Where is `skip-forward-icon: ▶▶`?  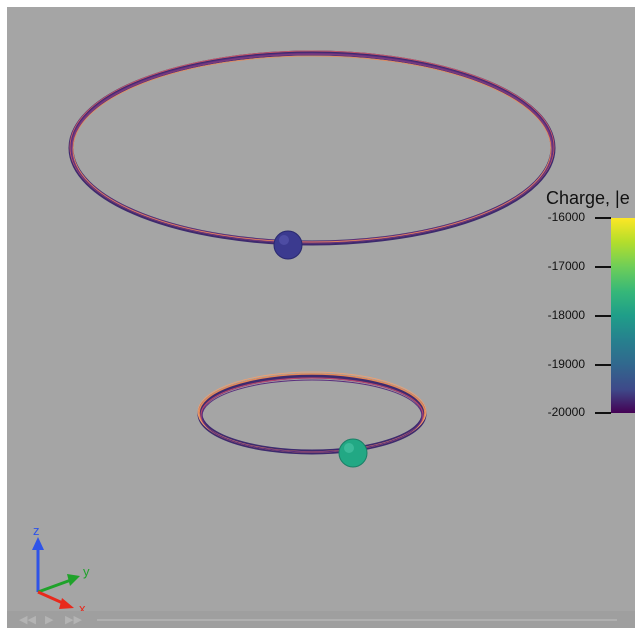 skip-forward-icon: ▶▶ is located at coordinates (73, 620).